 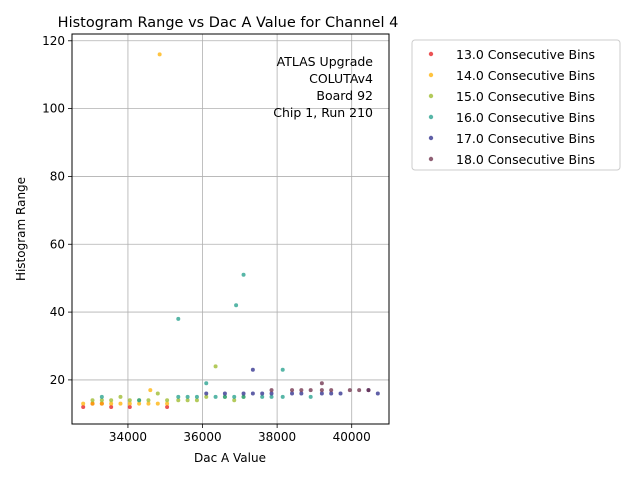 I want to click on annotation-line: Board 92, so click(x=344, y=95).